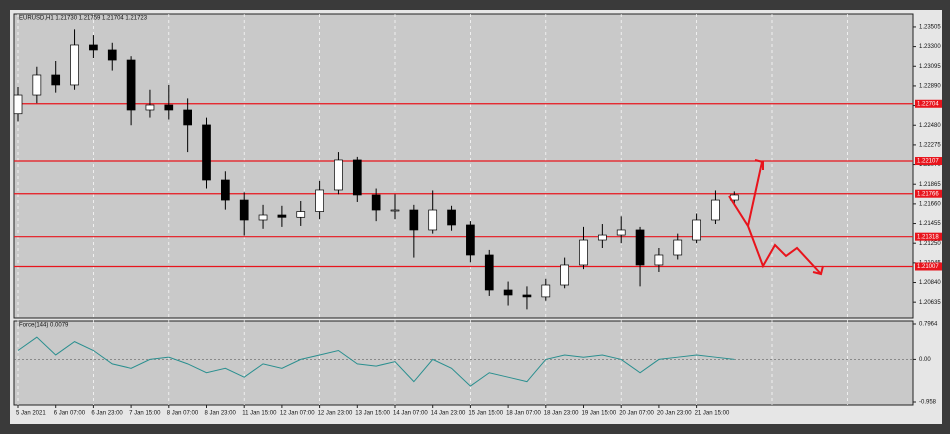 The height and width of the screenshot is (434, 950). Describe the element at coordinates (776, 217) in the screenshot. I see `forecast-drawing` at that location.